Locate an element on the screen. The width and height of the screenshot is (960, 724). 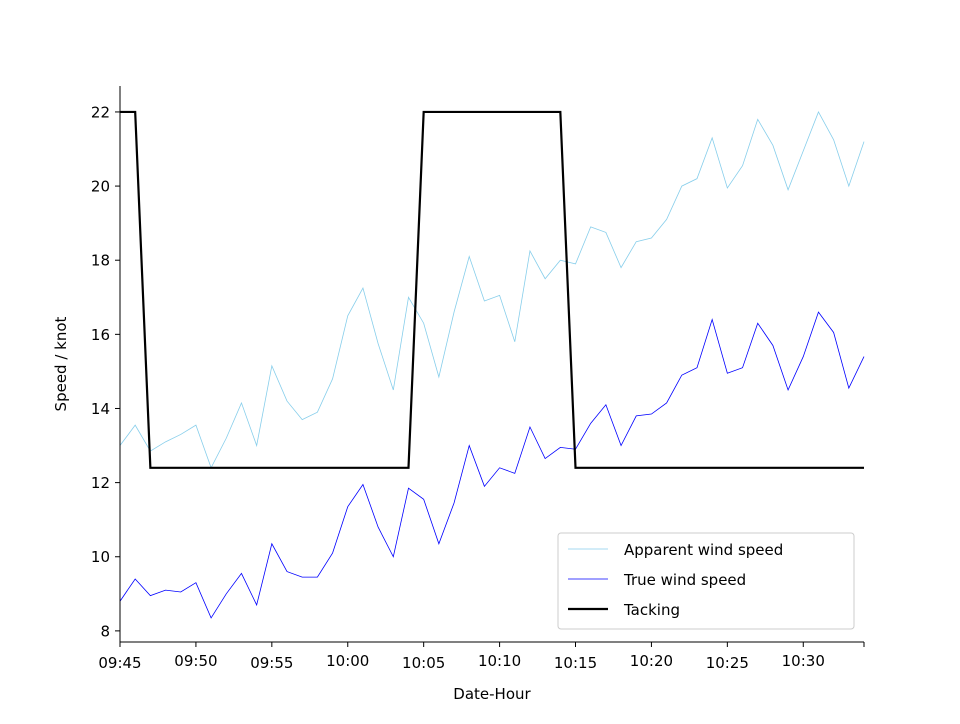
x-tick-label: 09:50 is located at coordinates (195, 661).